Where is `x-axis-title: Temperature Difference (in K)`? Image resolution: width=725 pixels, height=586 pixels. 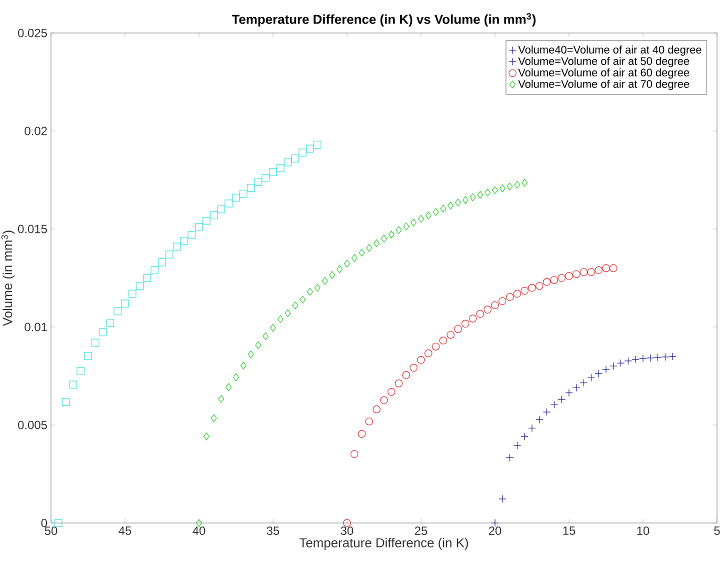 x-axis-title: Temperature Difference (in K) is located at coordinates (383, 544).